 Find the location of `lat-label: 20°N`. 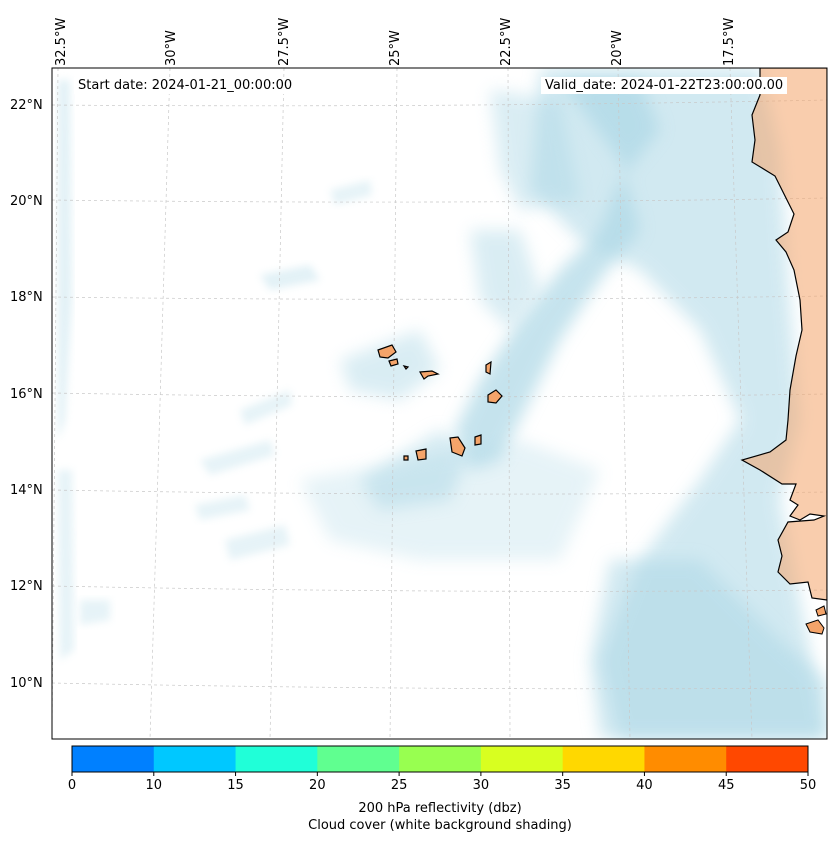

lat-label: 20°N is located at coordinates (26, 201).